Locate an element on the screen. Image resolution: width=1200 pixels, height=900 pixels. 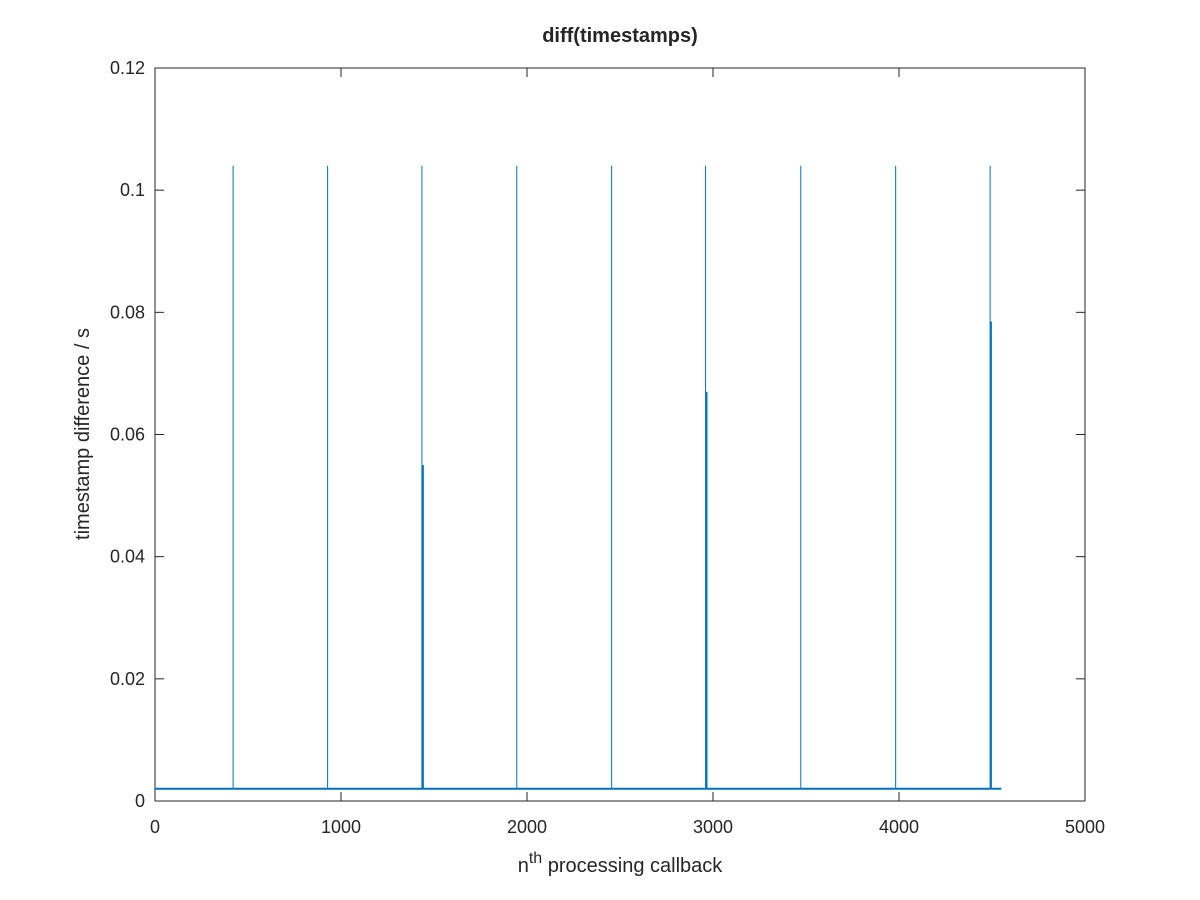
x-tick-label: 5000 is located at coordinates (1085, 827).